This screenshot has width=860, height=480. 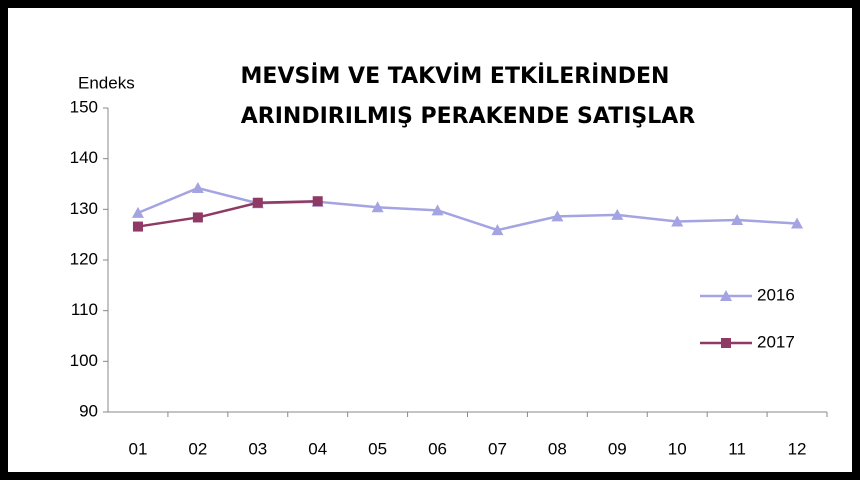 What do you see at coordinates (776, 294) in the screenshot?
I see `legend-label: 2016` at bounding box center [776, 294].